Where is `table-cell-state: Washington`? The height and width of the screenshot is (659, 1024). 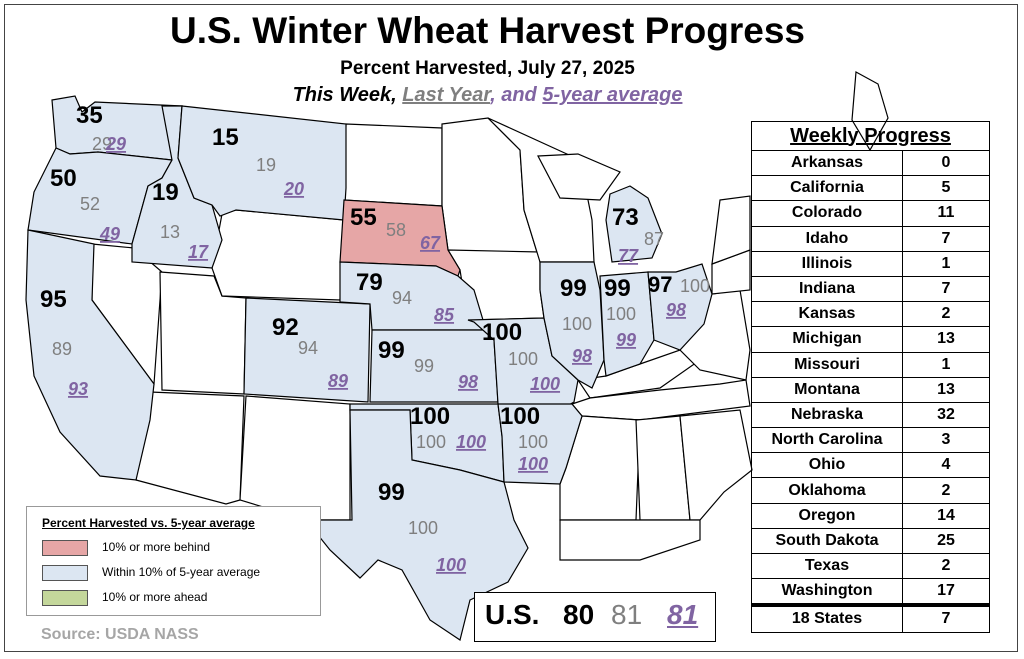
table-cell-state: Washington is located at coordinates (827, 592).